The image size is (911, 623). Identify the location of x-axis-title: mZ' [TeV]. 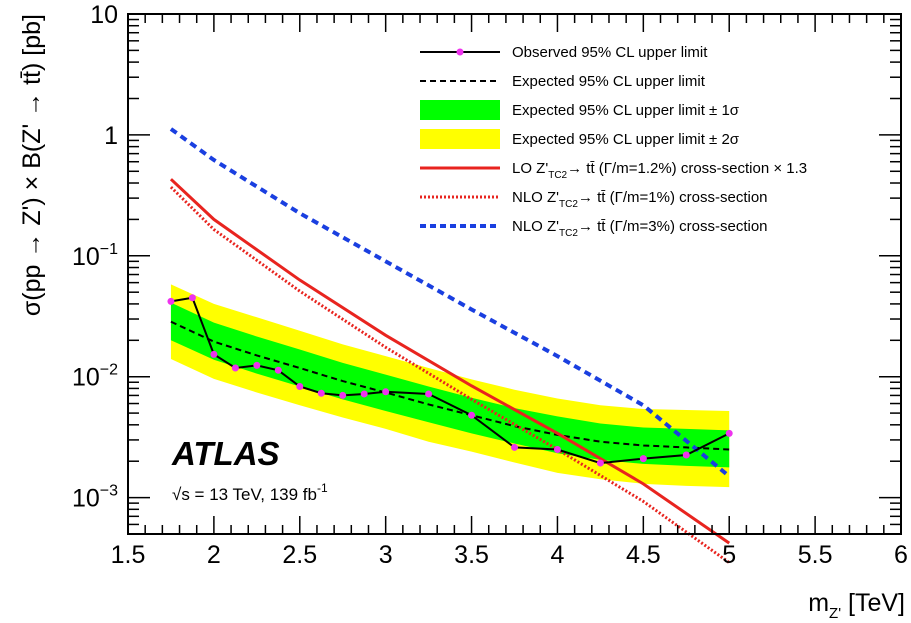
(856, 605).